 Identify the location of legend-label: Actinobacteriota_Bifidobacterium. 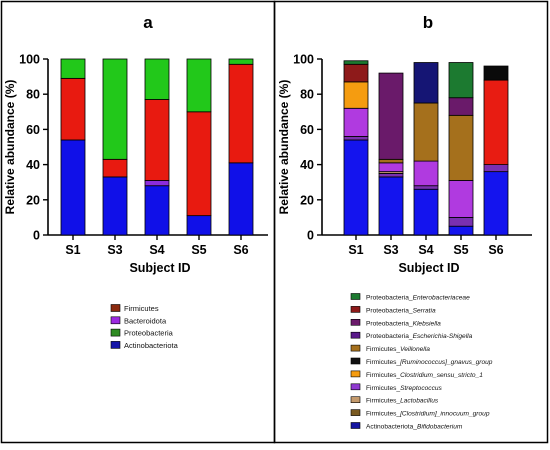
(414, 427).